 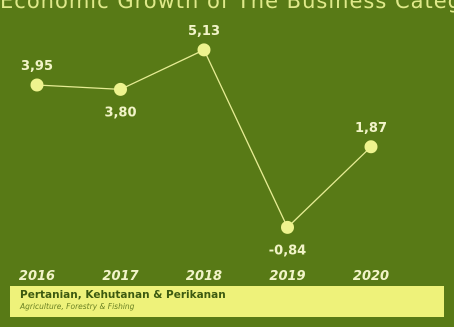 What do you see at coordinates (287, 250) in the screenshot?
I see `data-label-2019: -0,84` at bounding box center [287, 250].